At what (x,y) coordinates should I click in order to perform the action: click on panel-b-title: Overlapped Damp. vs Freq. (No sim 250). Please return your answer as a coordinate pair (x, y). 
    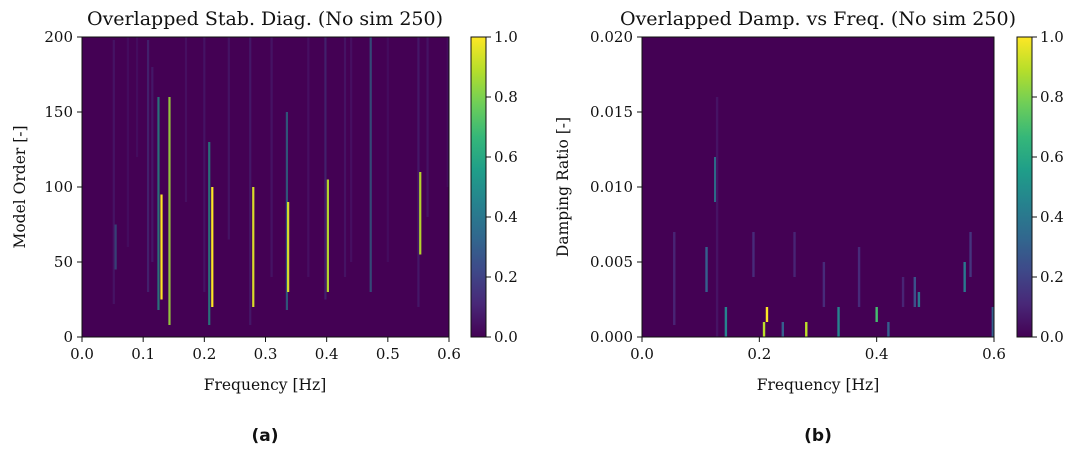
    Looking at the image, I should click on (818, 19).